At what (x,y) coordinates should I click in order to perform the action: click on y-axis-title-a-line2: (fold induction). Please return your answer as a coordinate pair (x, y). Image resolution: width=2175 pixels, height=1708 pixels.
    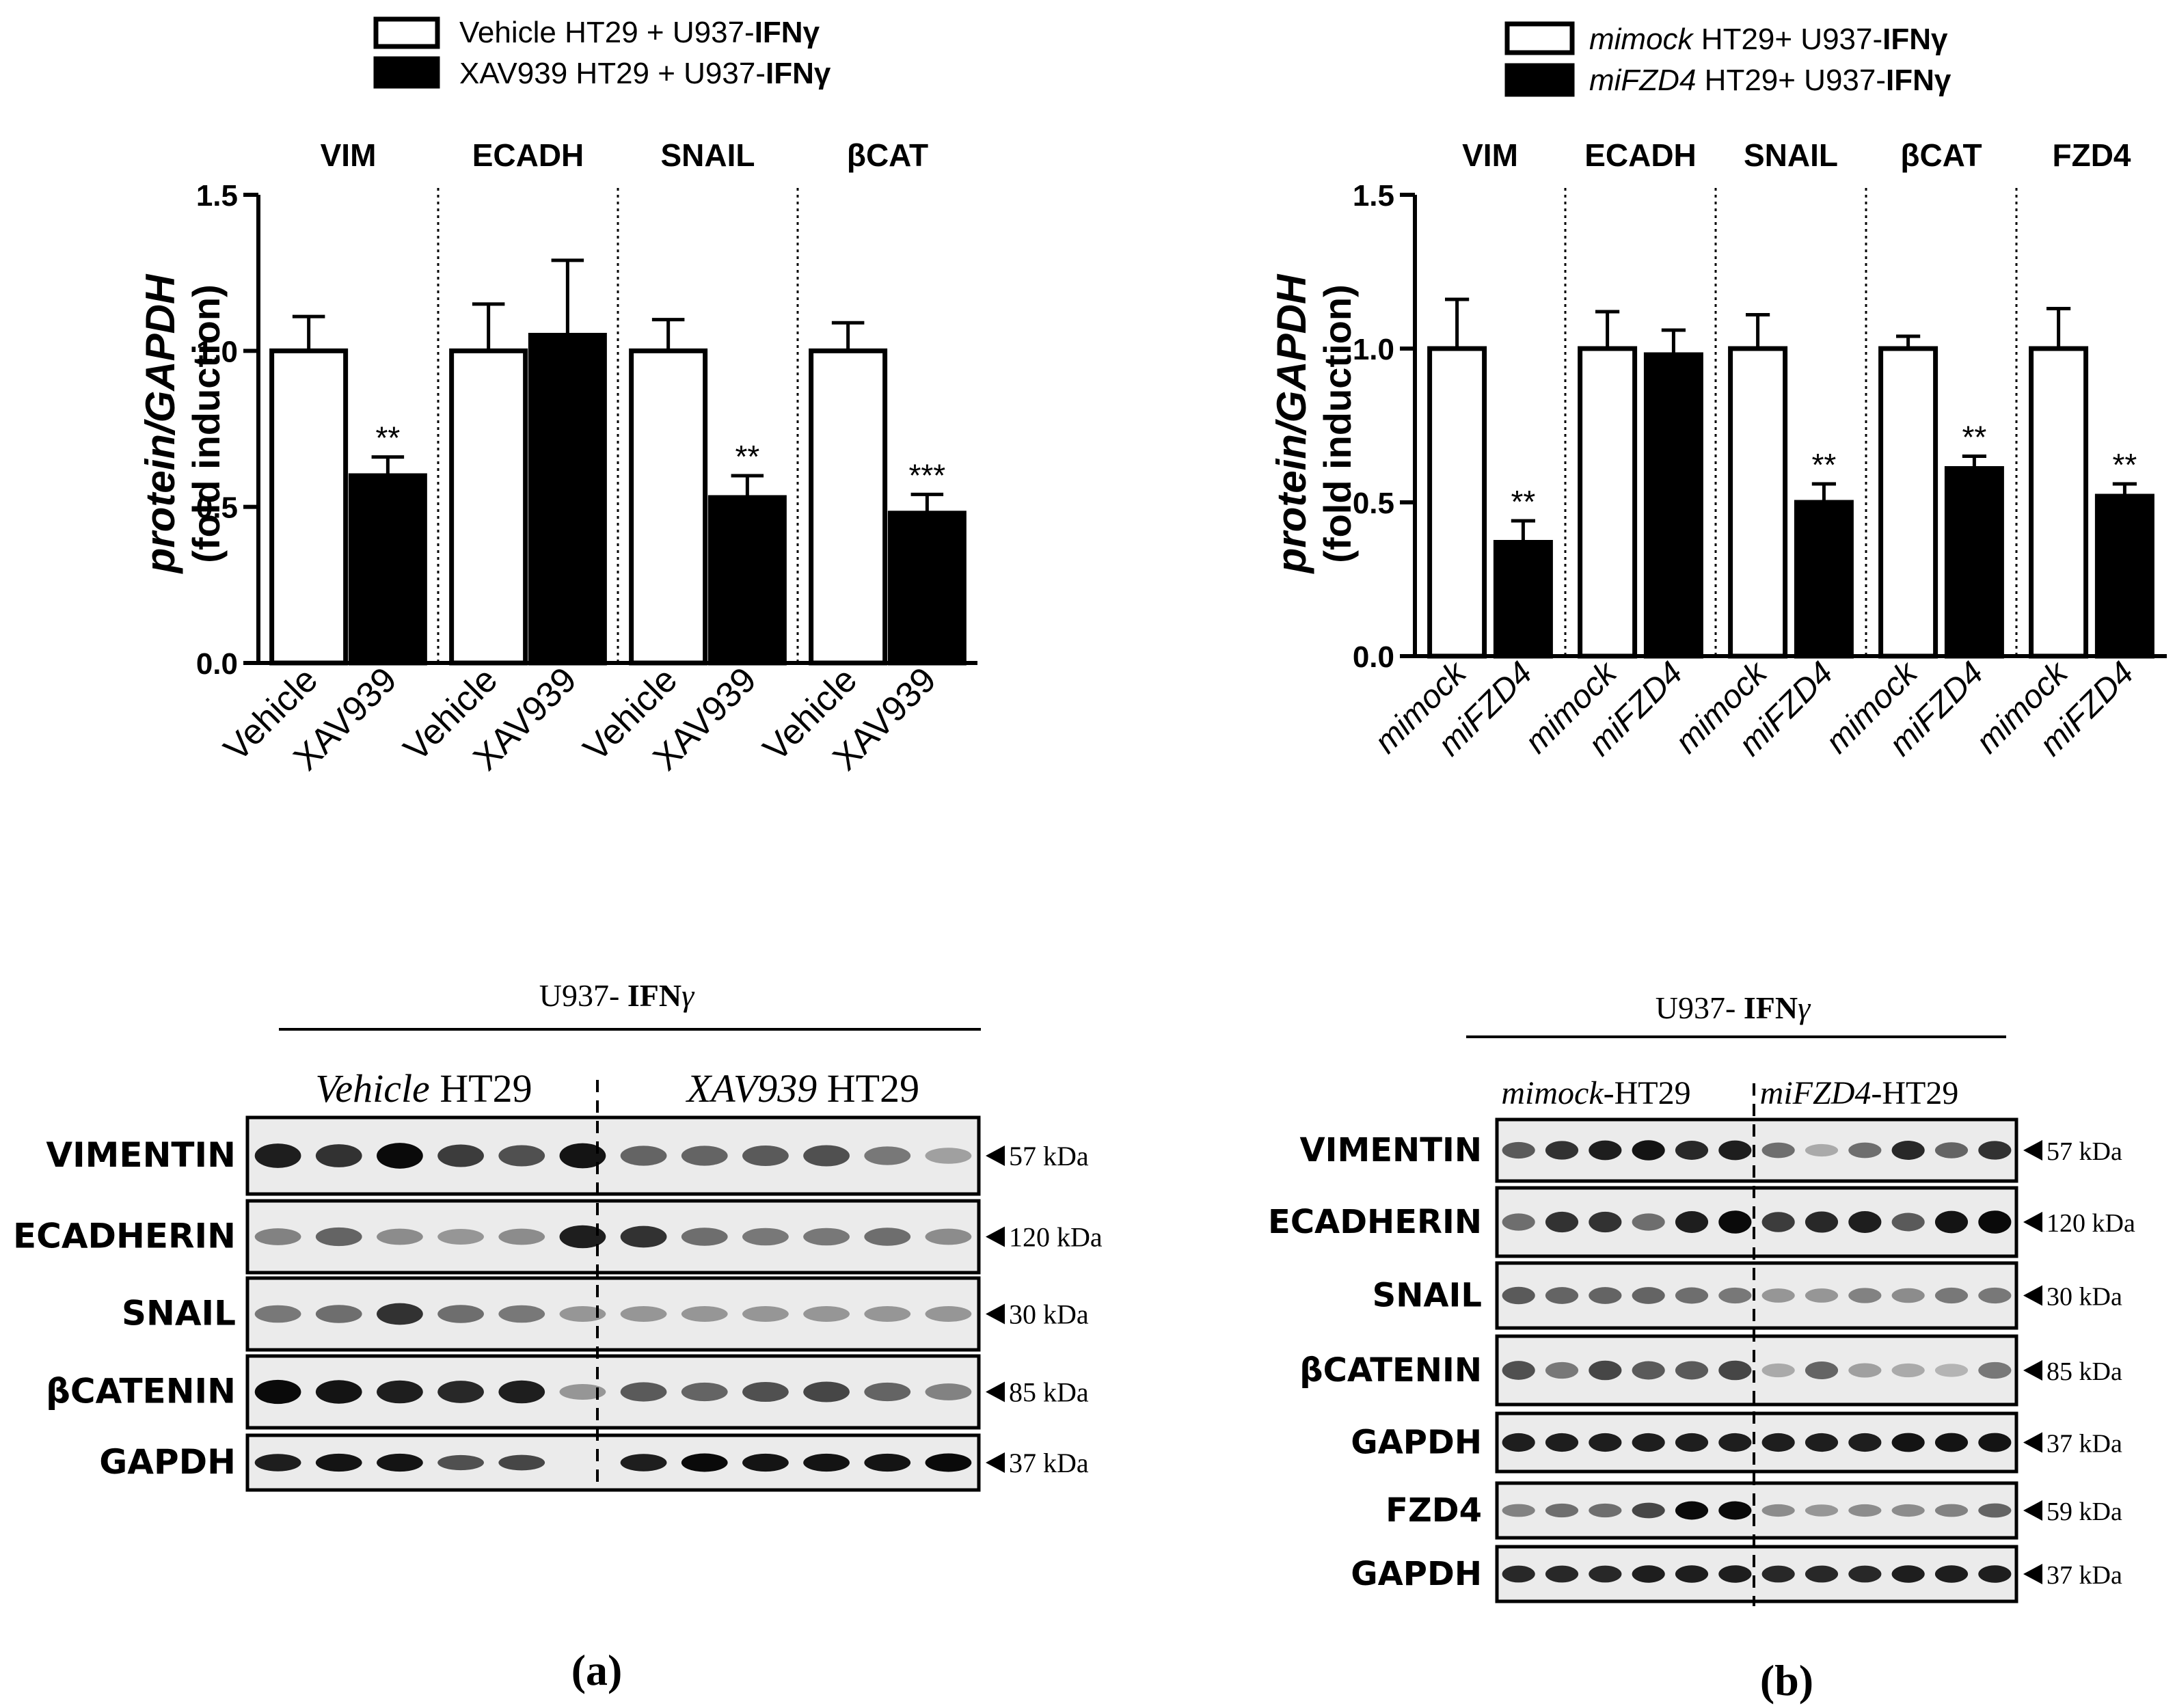
    Looking at the image, I should click on (206, 423).